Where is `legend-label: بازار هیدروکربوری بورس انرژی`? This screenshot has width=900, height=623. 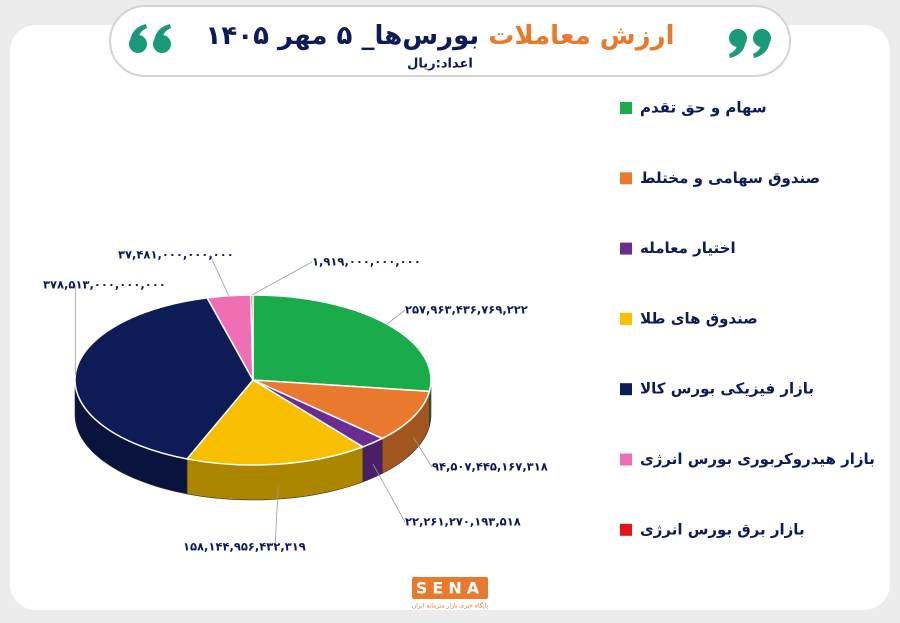 legend-label: بازار هیدروکربوری بورس انرژی is located at coordinates (757, 459).